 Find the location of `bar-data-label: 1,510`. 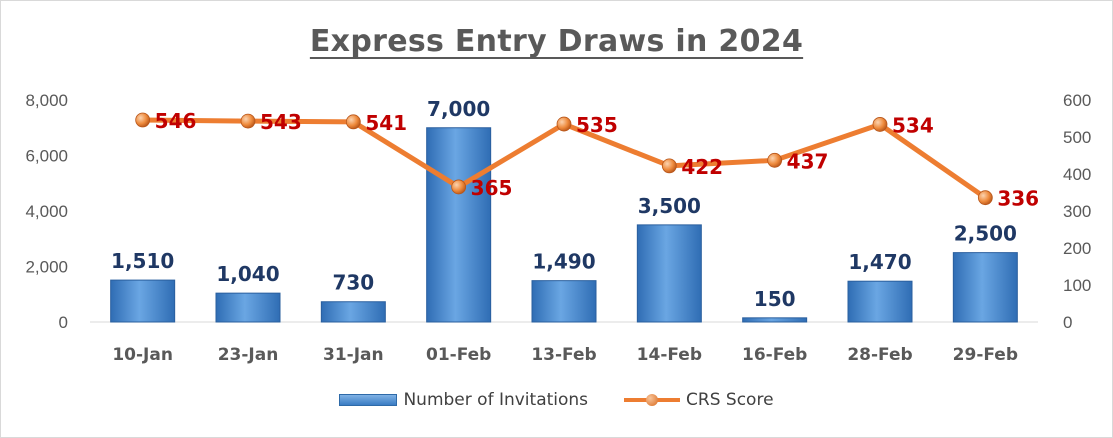

bar-data-label: 1,510 is located at coordinates (142, 261).